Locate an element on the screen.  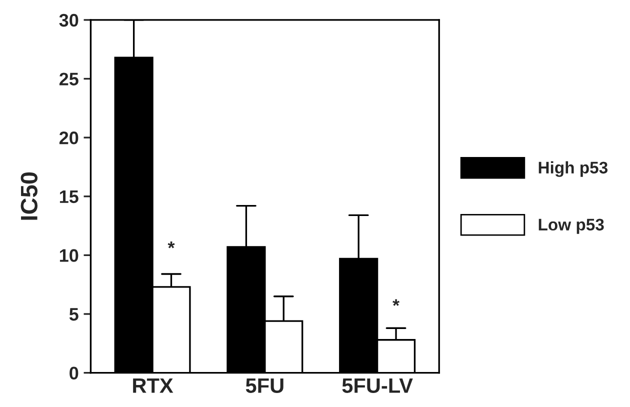
y-axis-title: IC50 is located at coordinates (29, 196).